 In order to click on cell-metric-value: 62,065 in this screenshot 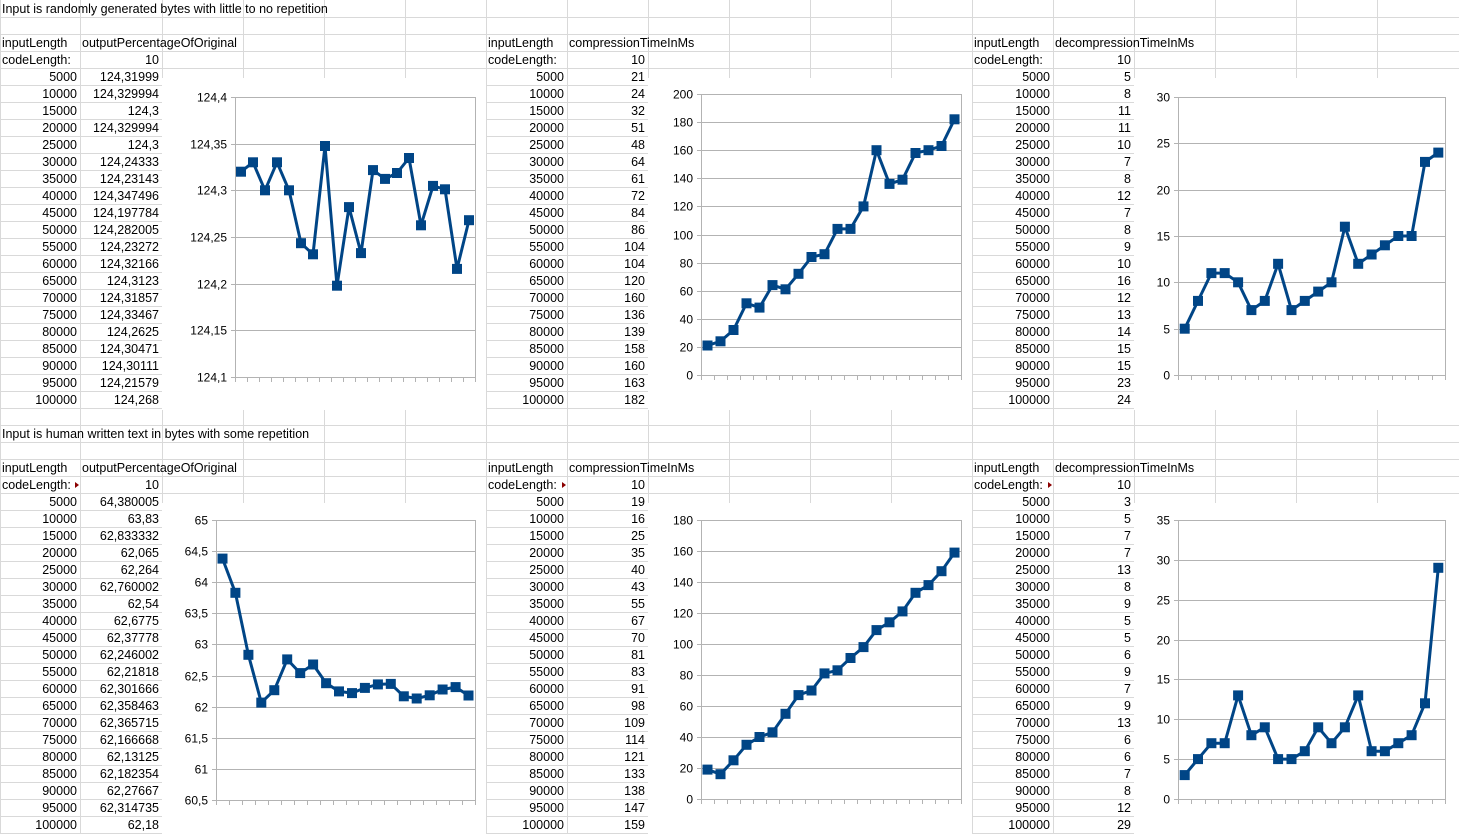, I will do `click(139, 553)`.